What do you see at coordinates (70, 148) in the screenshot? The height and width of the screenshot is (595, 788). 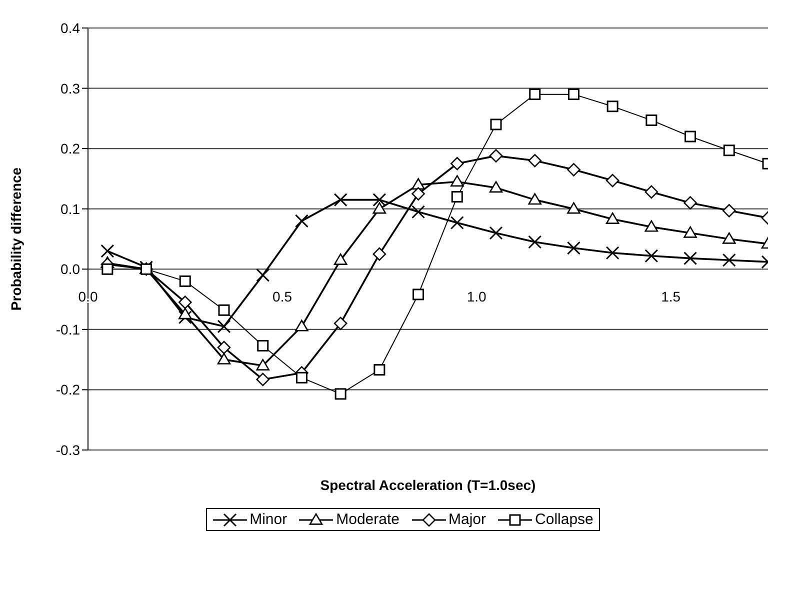 I see `y-tick-label: 0.2` at bounding box center [70, 148].